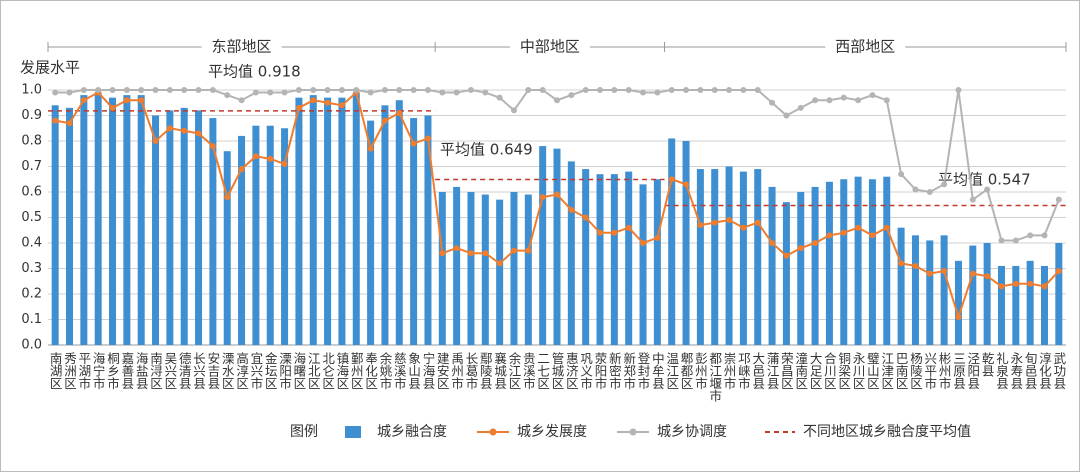 This screenshot has width=1080, height=472. I want to click on x-tick-label: 大足区, so click(815, 371).